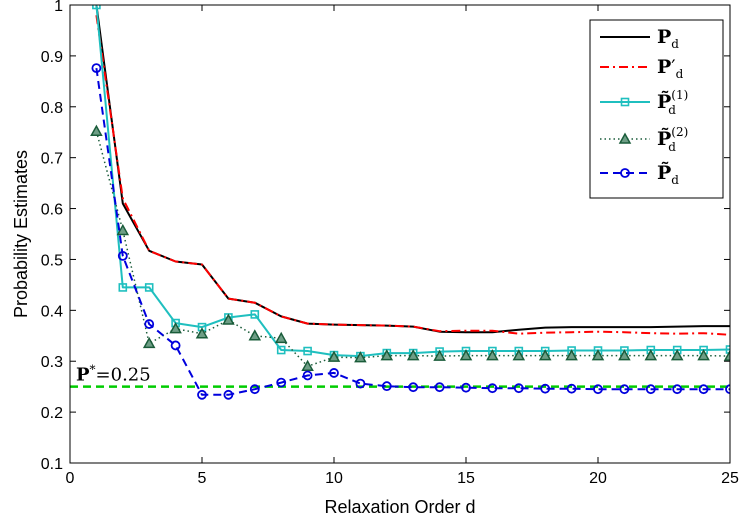 The width and height of the screenshot is (740, 519). Describe the element at coordinates (52, 57) in the screenshot. I see `y-tick-label: 0.9` at that location.